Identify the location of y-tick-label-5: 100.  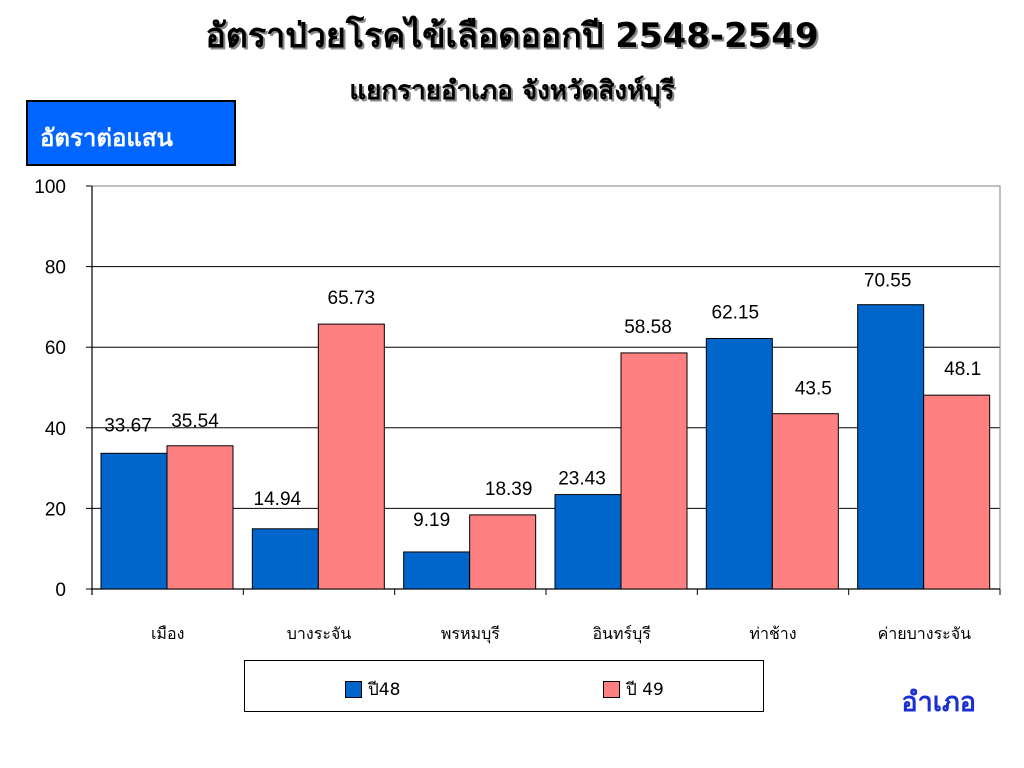
(50, 187).